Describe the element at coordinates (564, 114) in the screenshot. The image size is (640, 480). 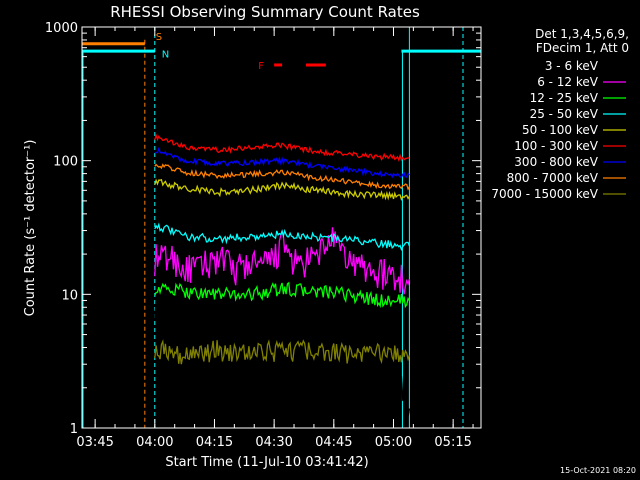
I see `legend-entry-label: 25 - 50 keV` at that location.